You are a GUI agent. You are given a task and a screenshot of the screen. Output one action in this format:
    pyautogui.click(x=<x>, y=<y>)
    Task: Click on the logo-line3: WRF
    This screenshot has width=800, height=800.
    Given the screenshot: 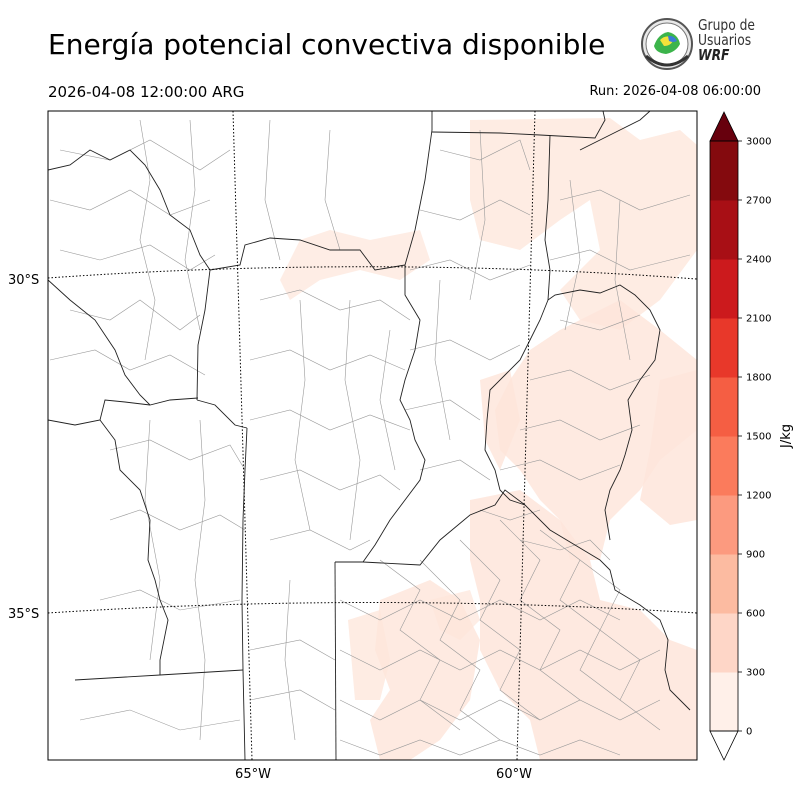 What is the action you would take?
    pyautogui.click(x=714, y=55)
    